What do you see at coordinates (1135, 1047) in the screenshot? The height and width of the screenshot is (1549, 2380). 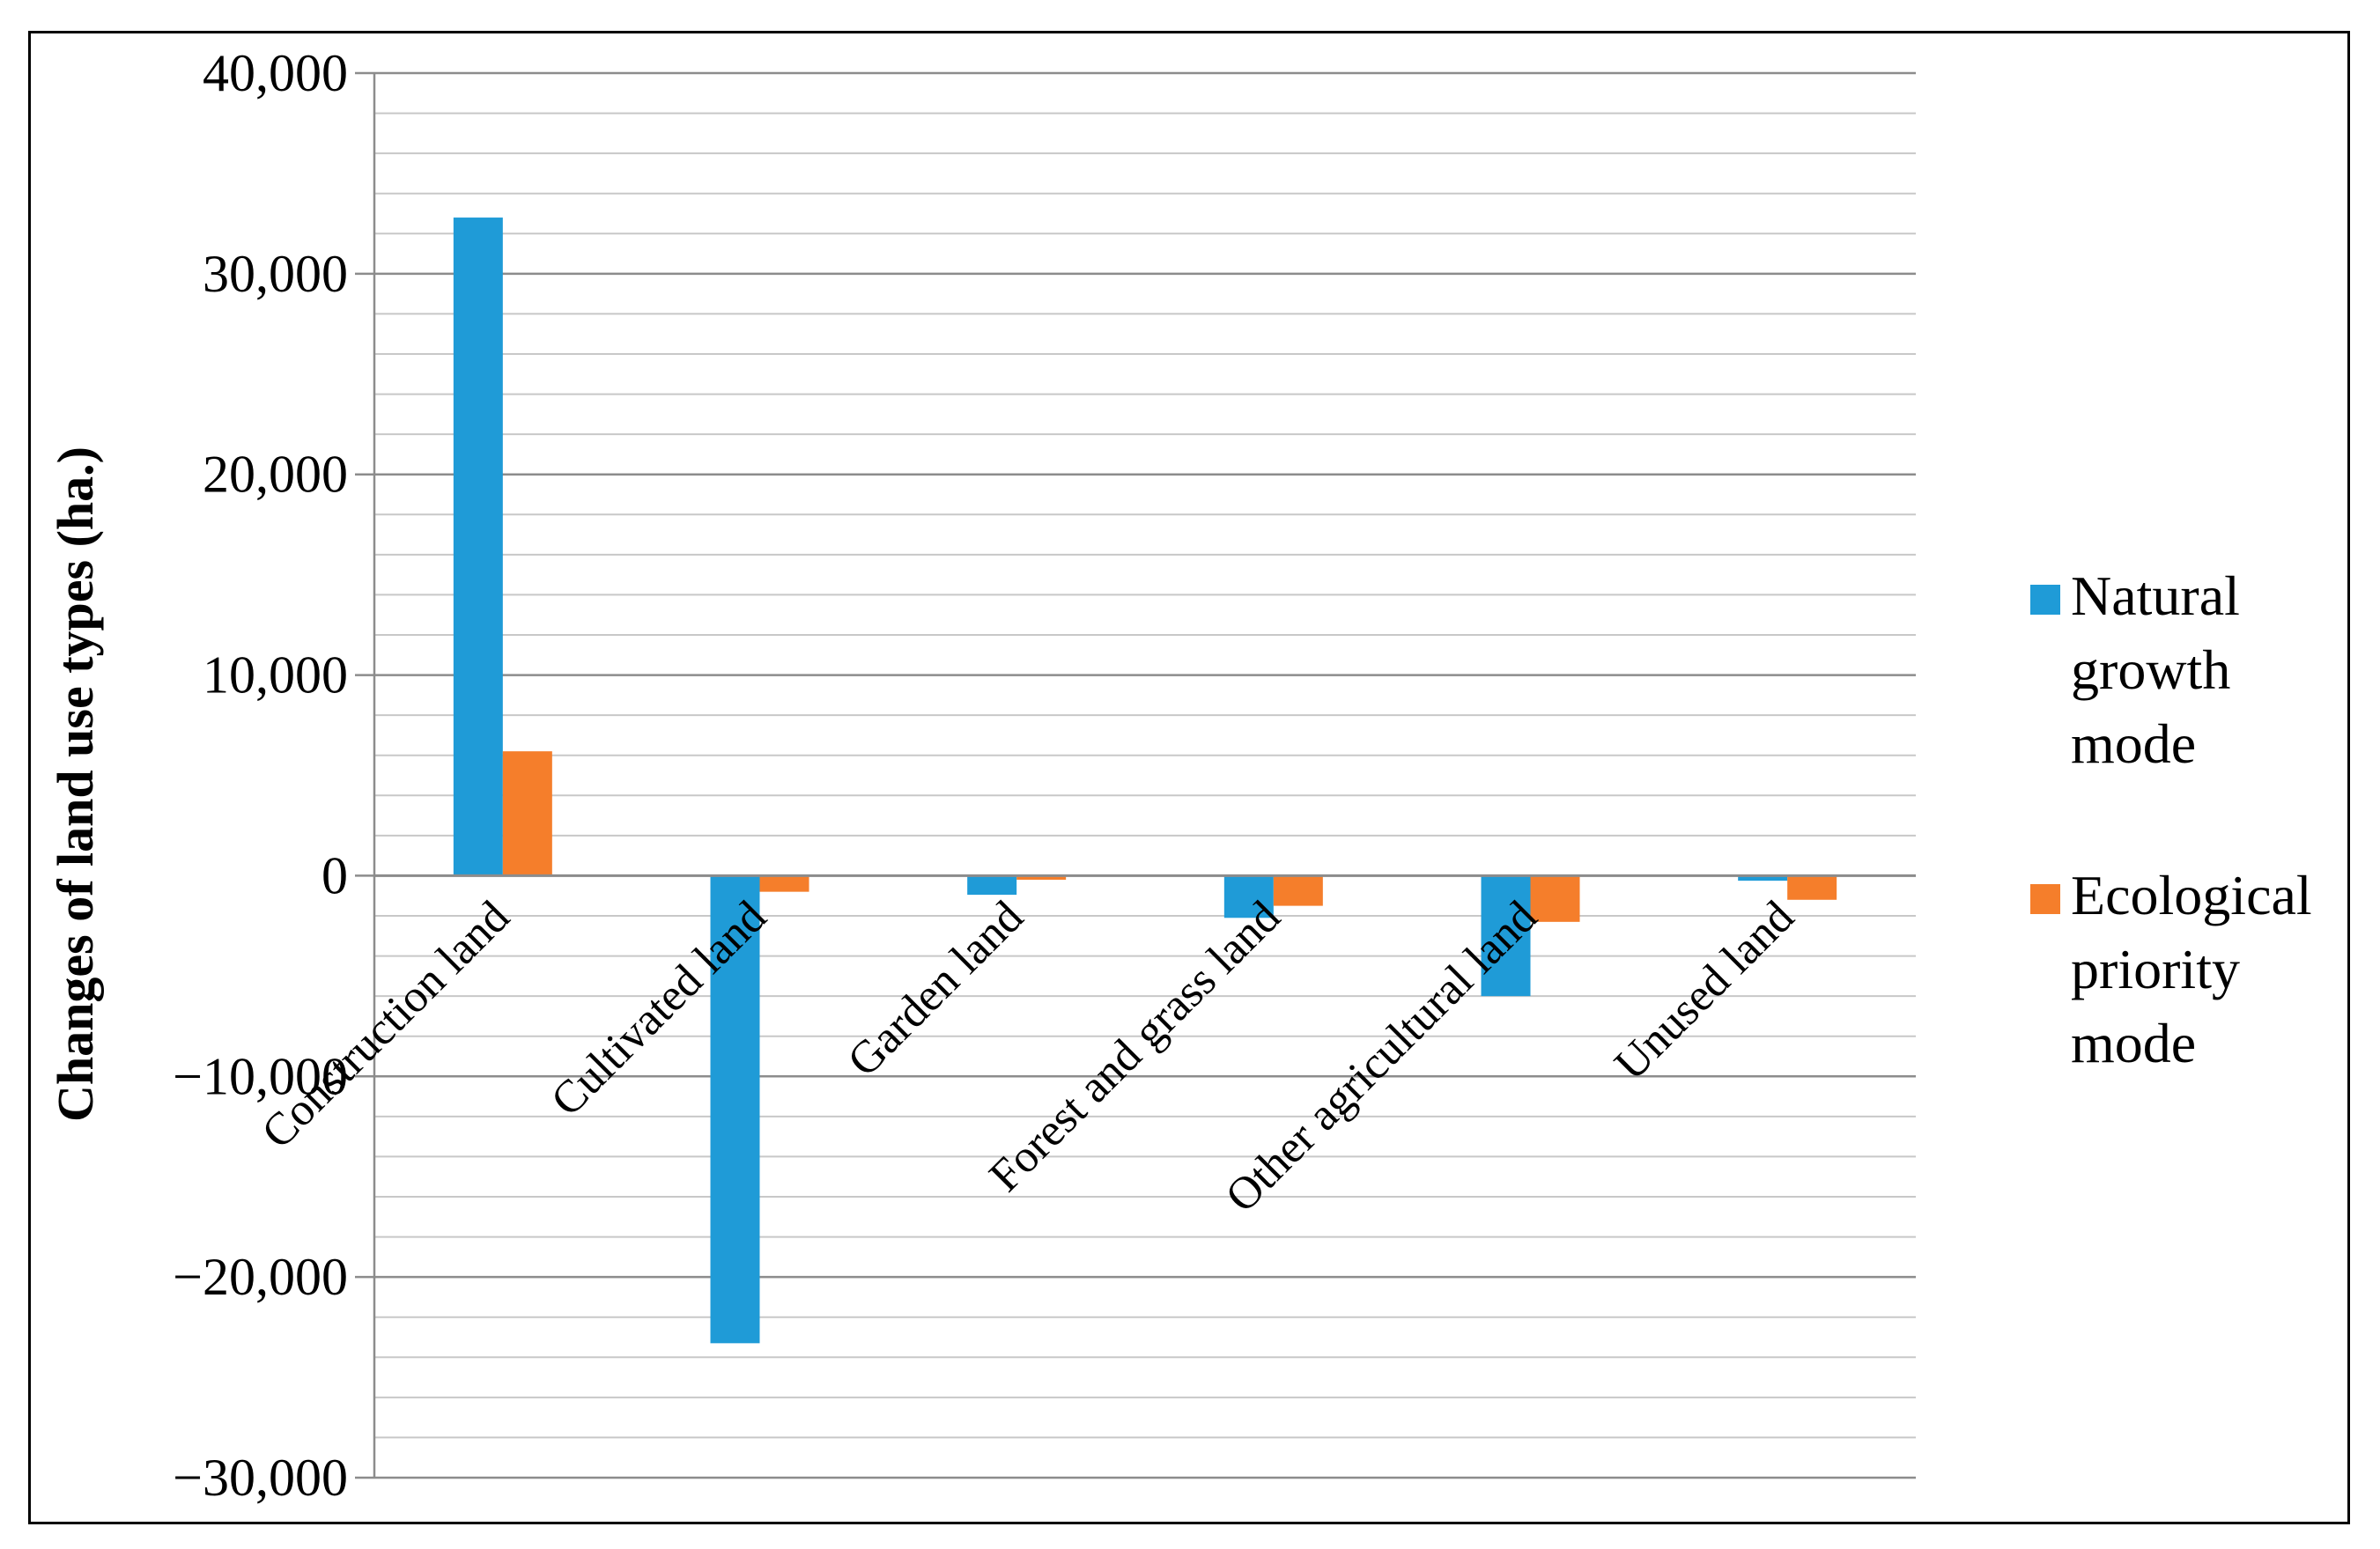 I see `x-category-label: Forest and grass land` at bounding box center [1135, 1047].